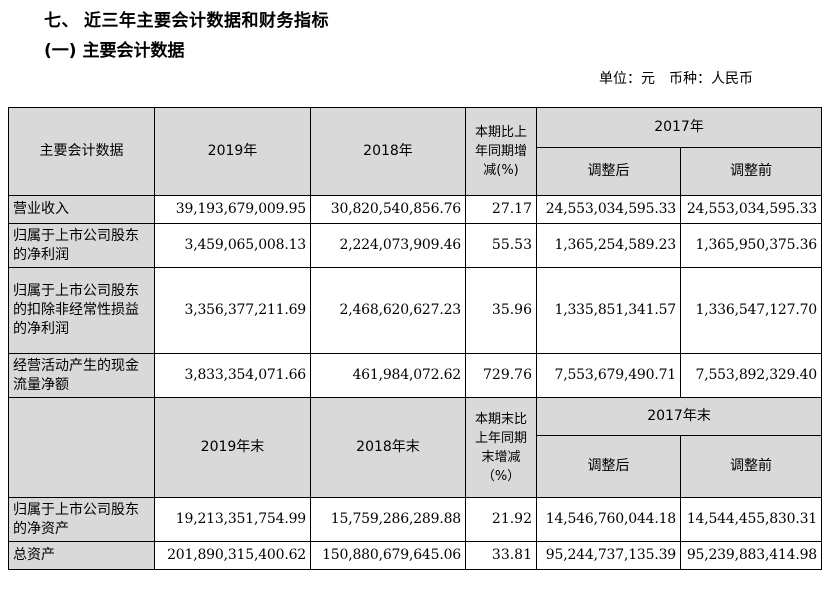 Image resolution: width=831 pixels, height=600 pixels. What do you see at coordinates (81, 555) in the screenshot?
I see `row-label: 总资产` at bounding box center [81, 555].